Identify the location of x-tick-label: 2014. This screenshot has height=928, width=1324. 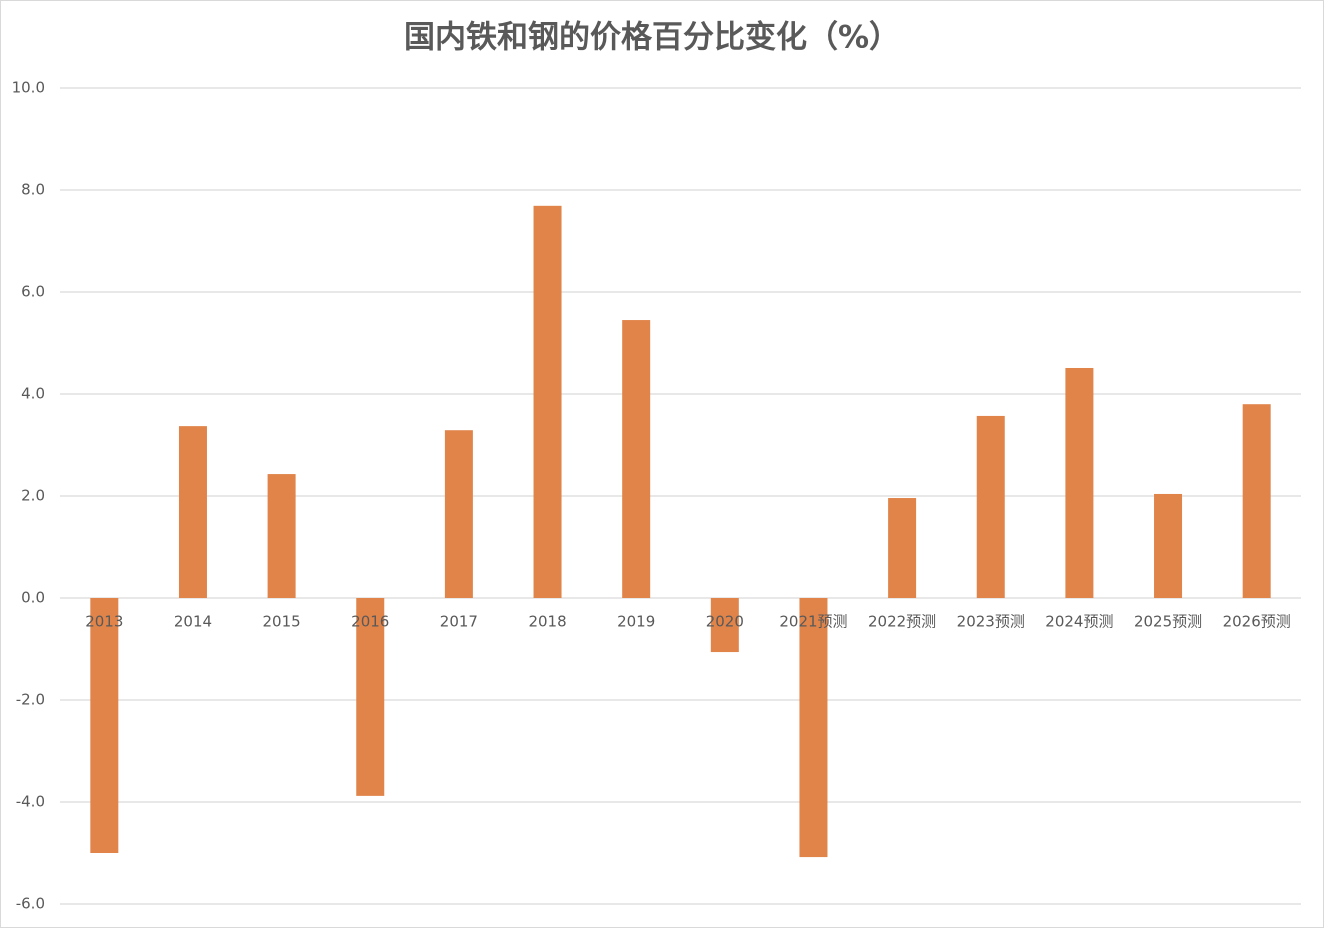
(193, 622).